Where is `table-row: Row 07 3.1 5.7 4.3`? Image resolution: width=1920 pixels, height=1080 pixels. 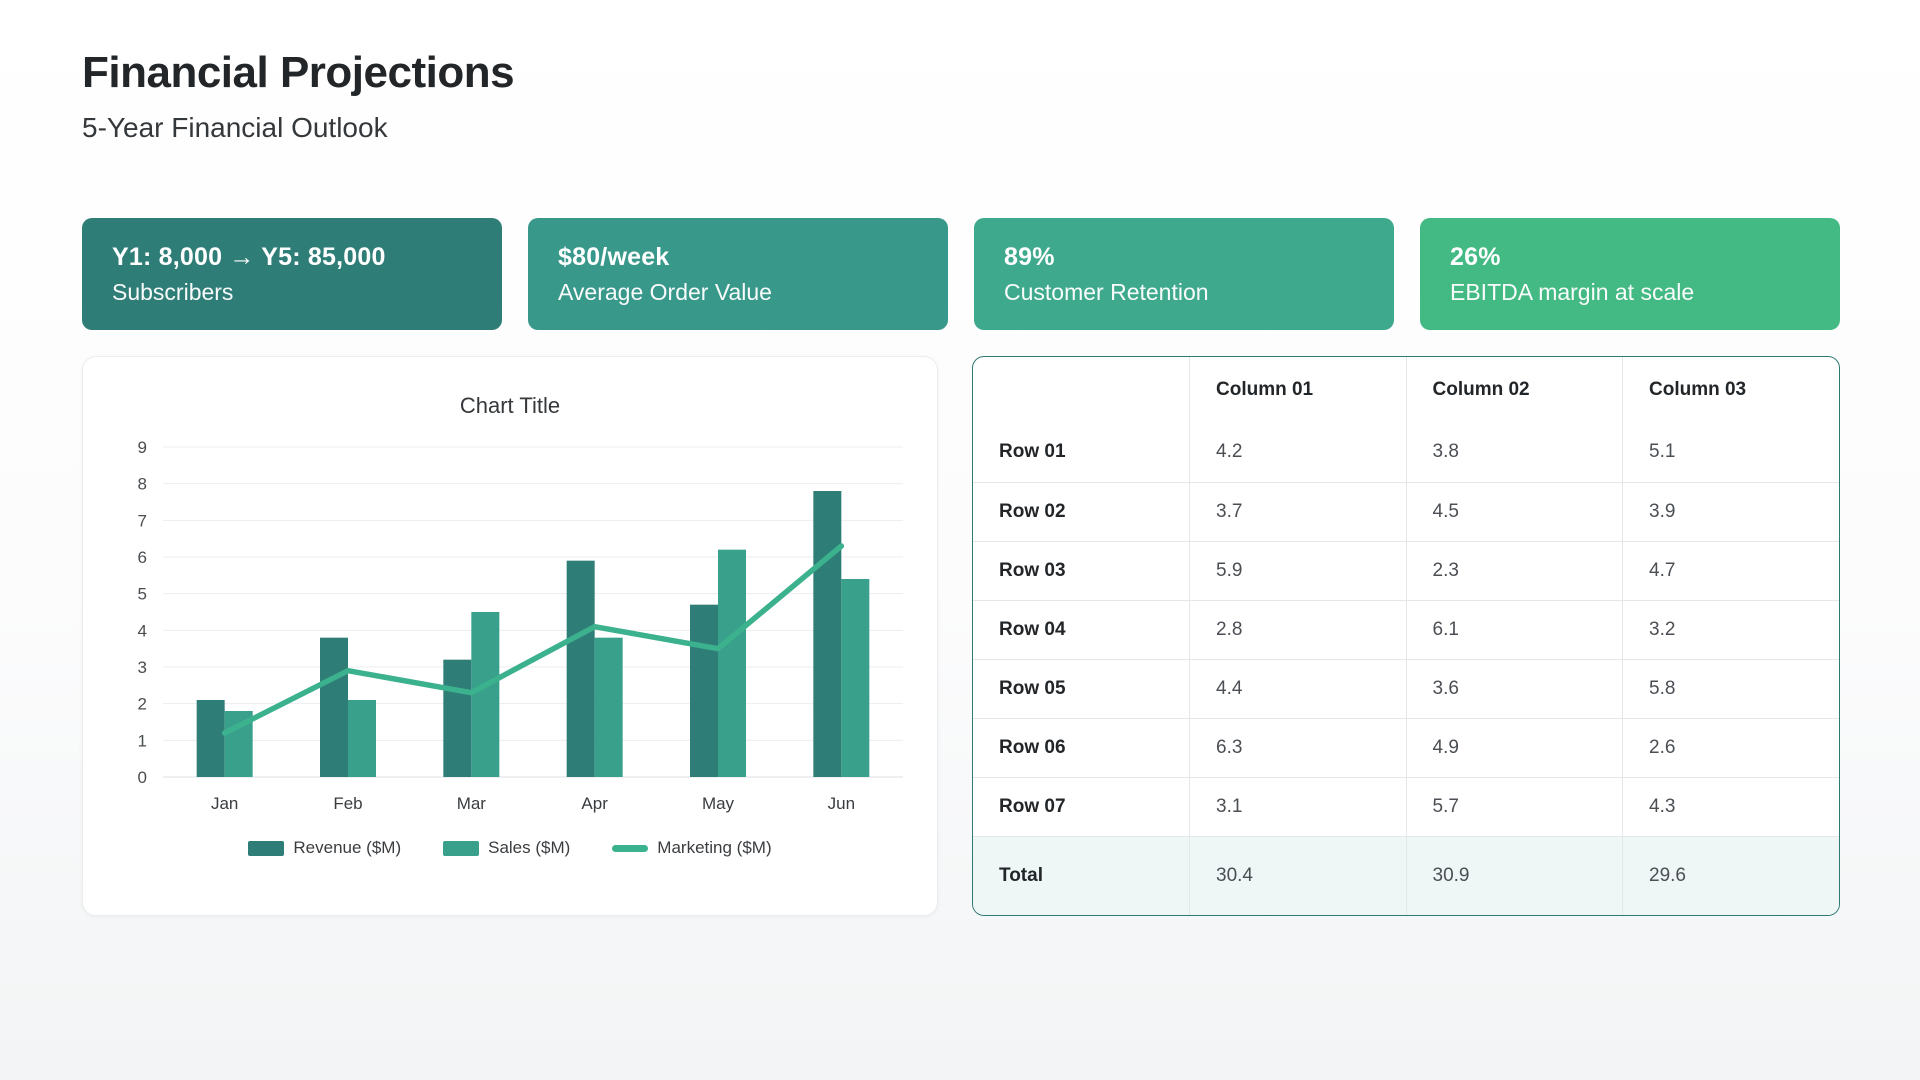 table-row: Row 07 3.1 5.7 4.3 is located at coordinates (1406, 807).